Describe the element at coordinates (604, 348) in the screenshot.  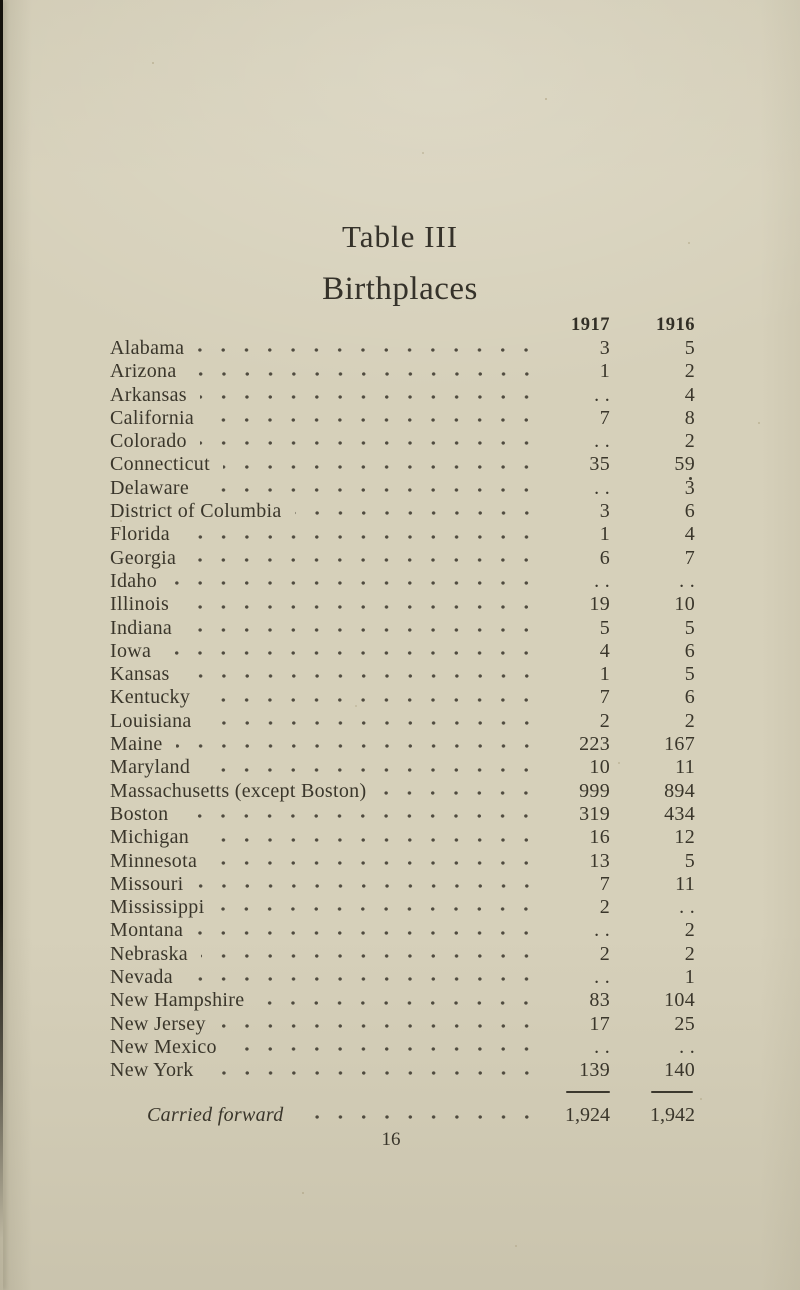
I see `value-1917: 3` at that location.